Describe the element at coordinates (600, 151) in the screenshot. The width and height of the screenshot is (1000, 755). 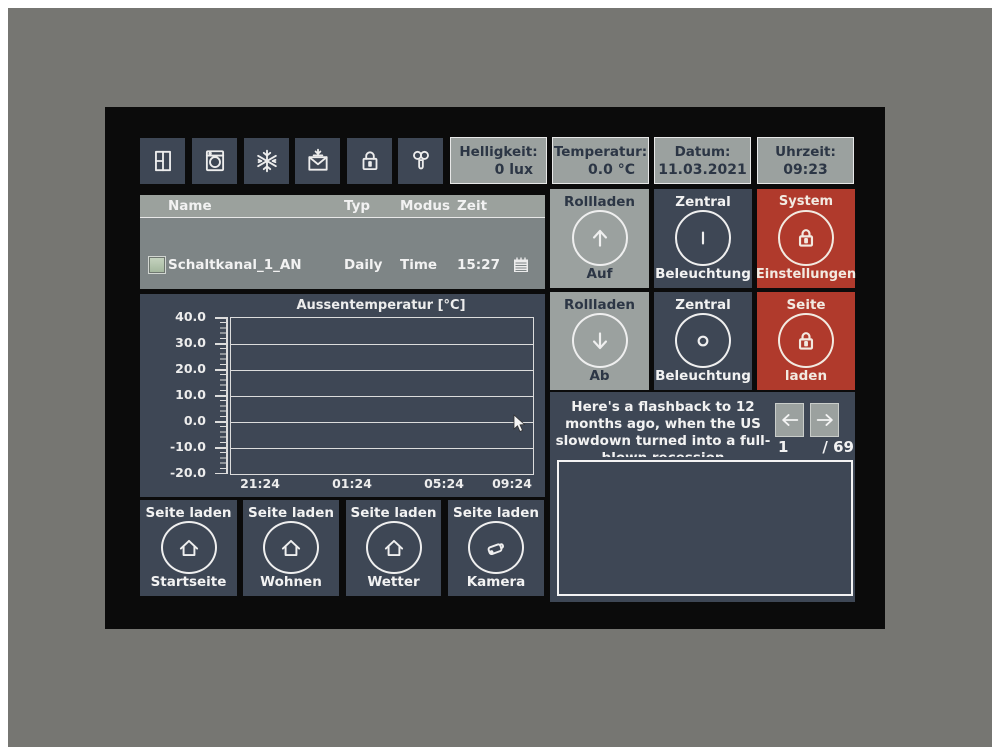
I see `temperature-label: Temperatur:` at that location.